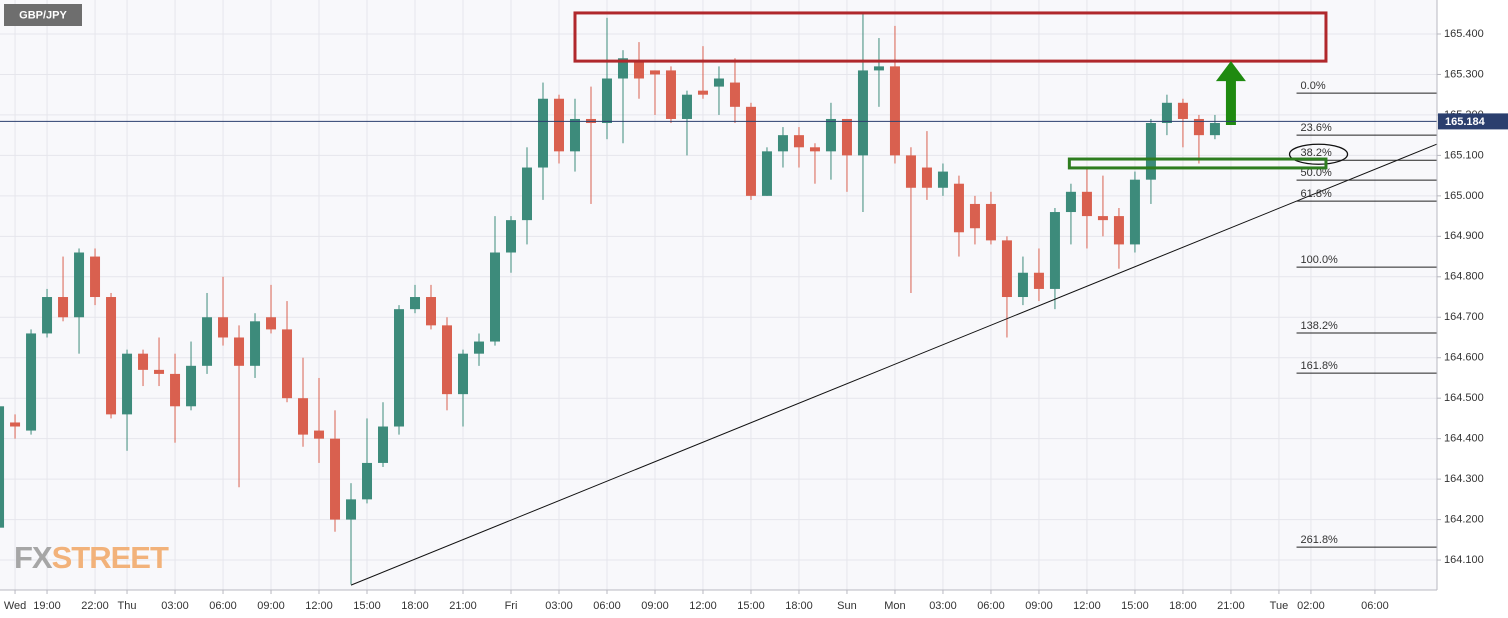 This screenshot has width=1508, height=618. What do you see at coordinates (1320, 326) in the screenshot?
I see `fib-label: 138.2%` at bounding box center [1320, 326].